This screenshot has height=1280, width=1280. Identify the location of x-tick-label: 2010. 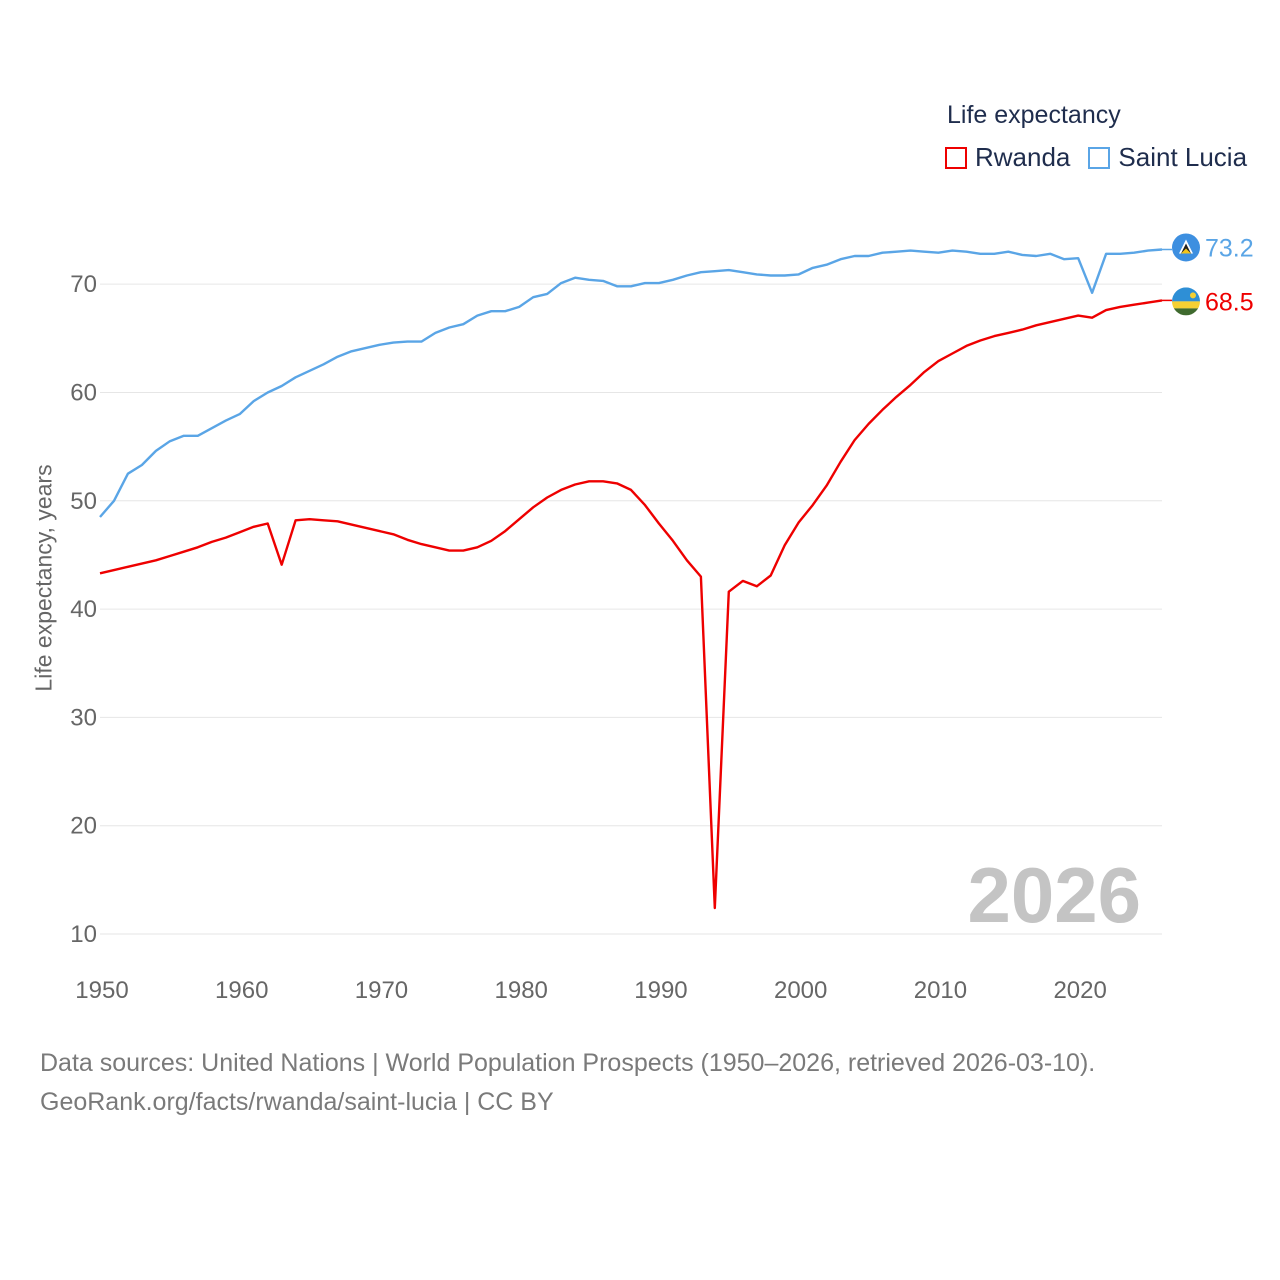
(940, 990).